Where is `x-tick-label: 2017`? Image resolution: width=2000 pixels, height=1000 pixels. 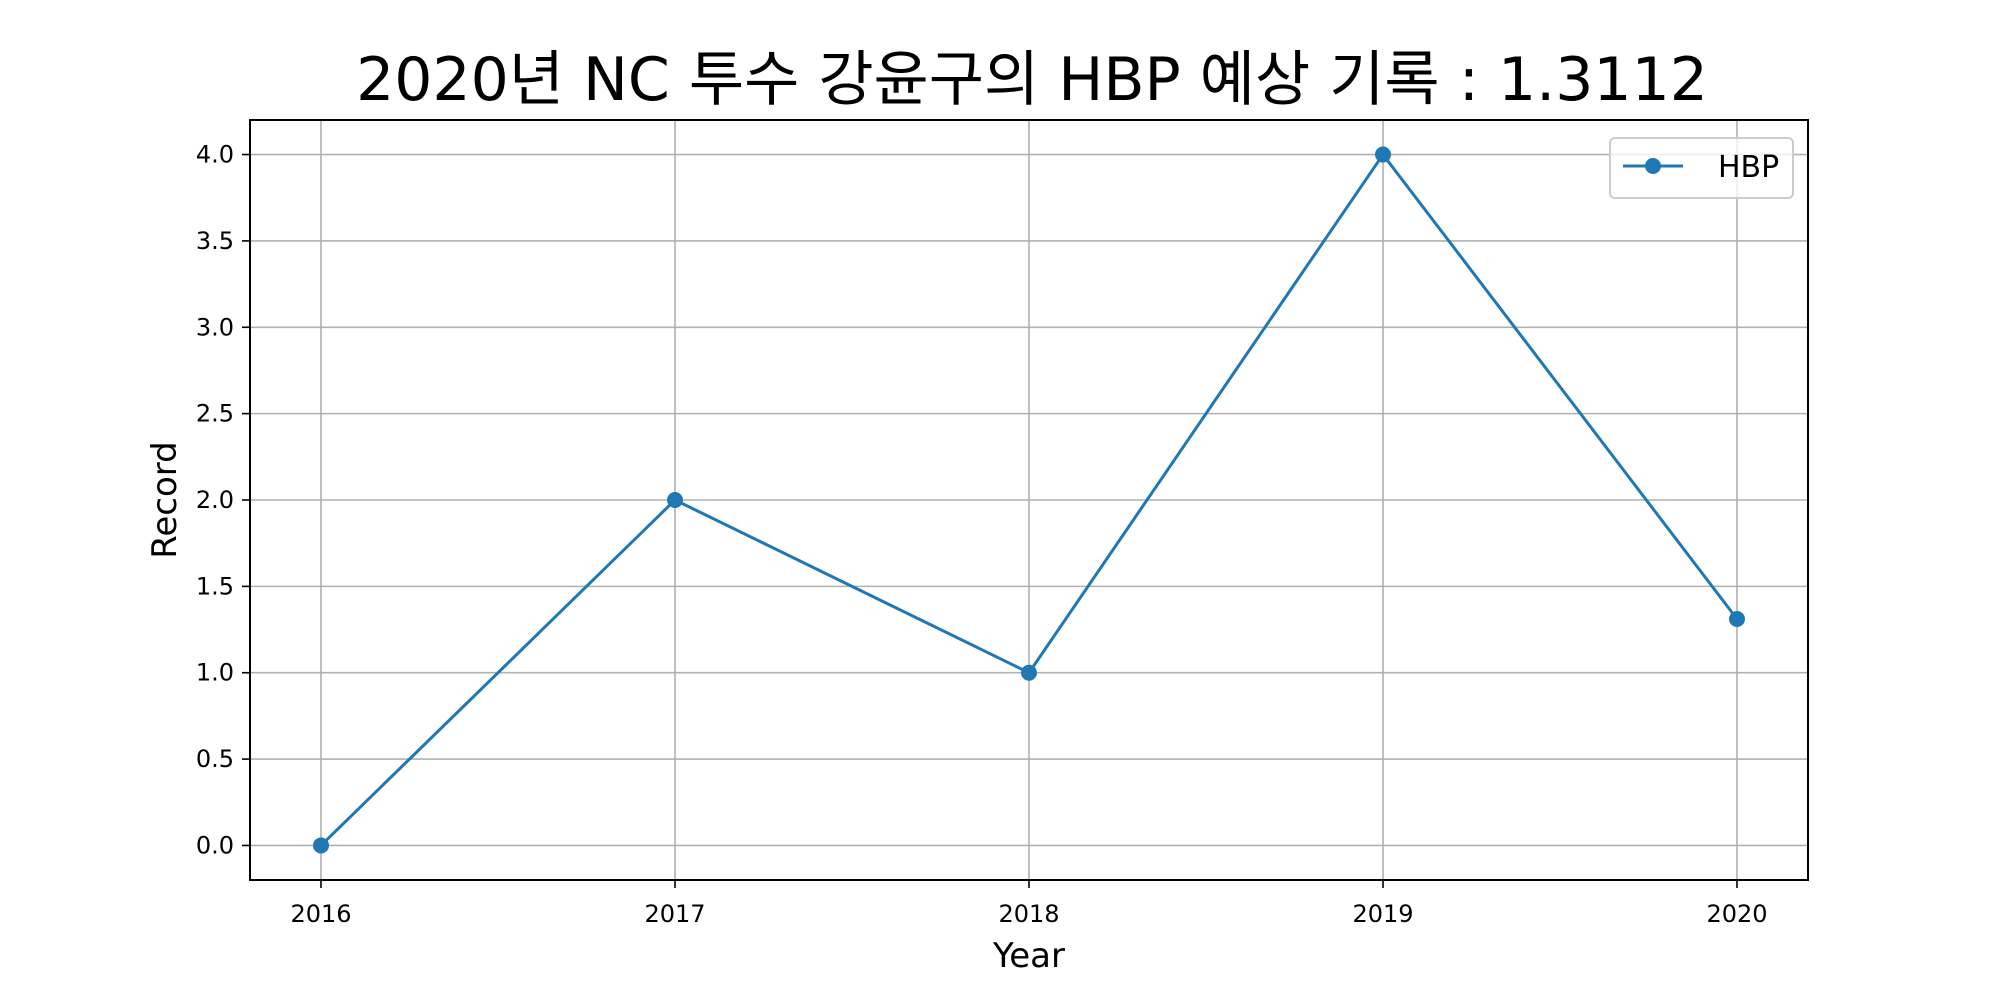
x-tick-label: 2017 is located at coordinates (674, 914).